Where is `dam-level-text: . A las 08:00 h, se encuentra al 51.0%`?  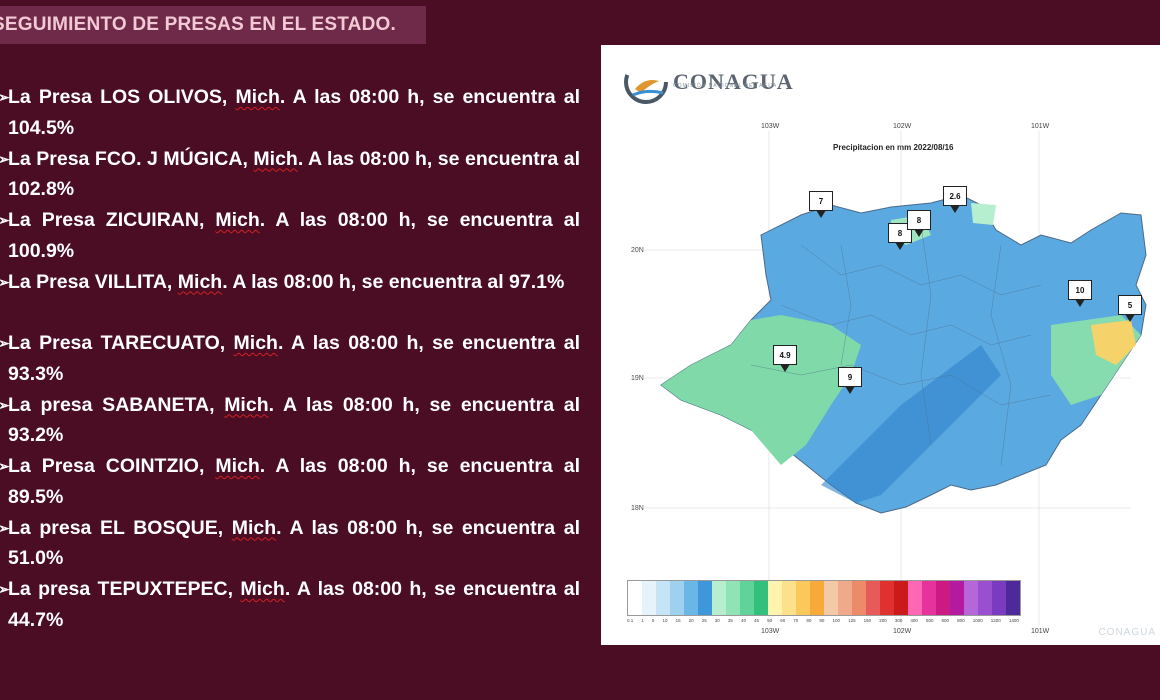 dam-level-text: . A las 08:00 h, se encuentra al 51.0% is located at coordinates (294, 543).